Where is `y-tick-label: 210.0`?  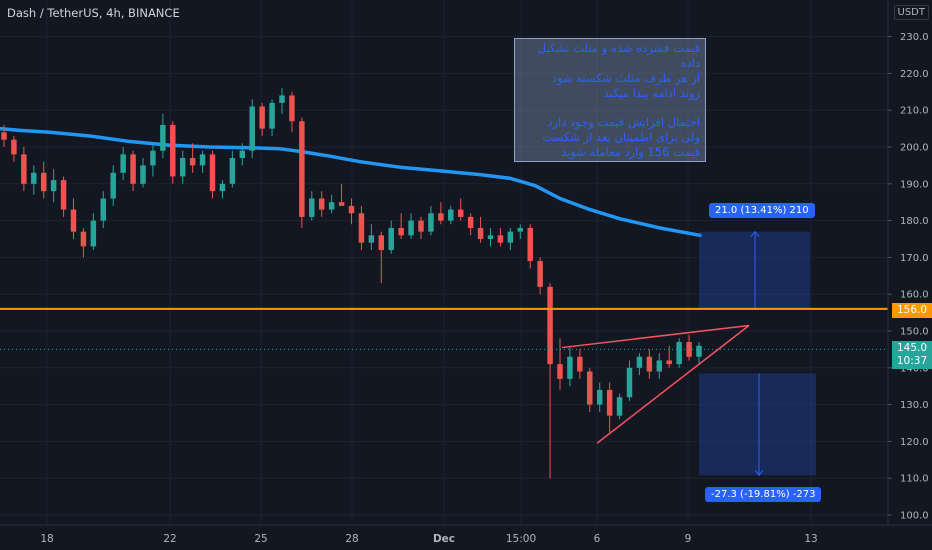 y-tick-label: 210.0 is located at coordinates (914, 111).